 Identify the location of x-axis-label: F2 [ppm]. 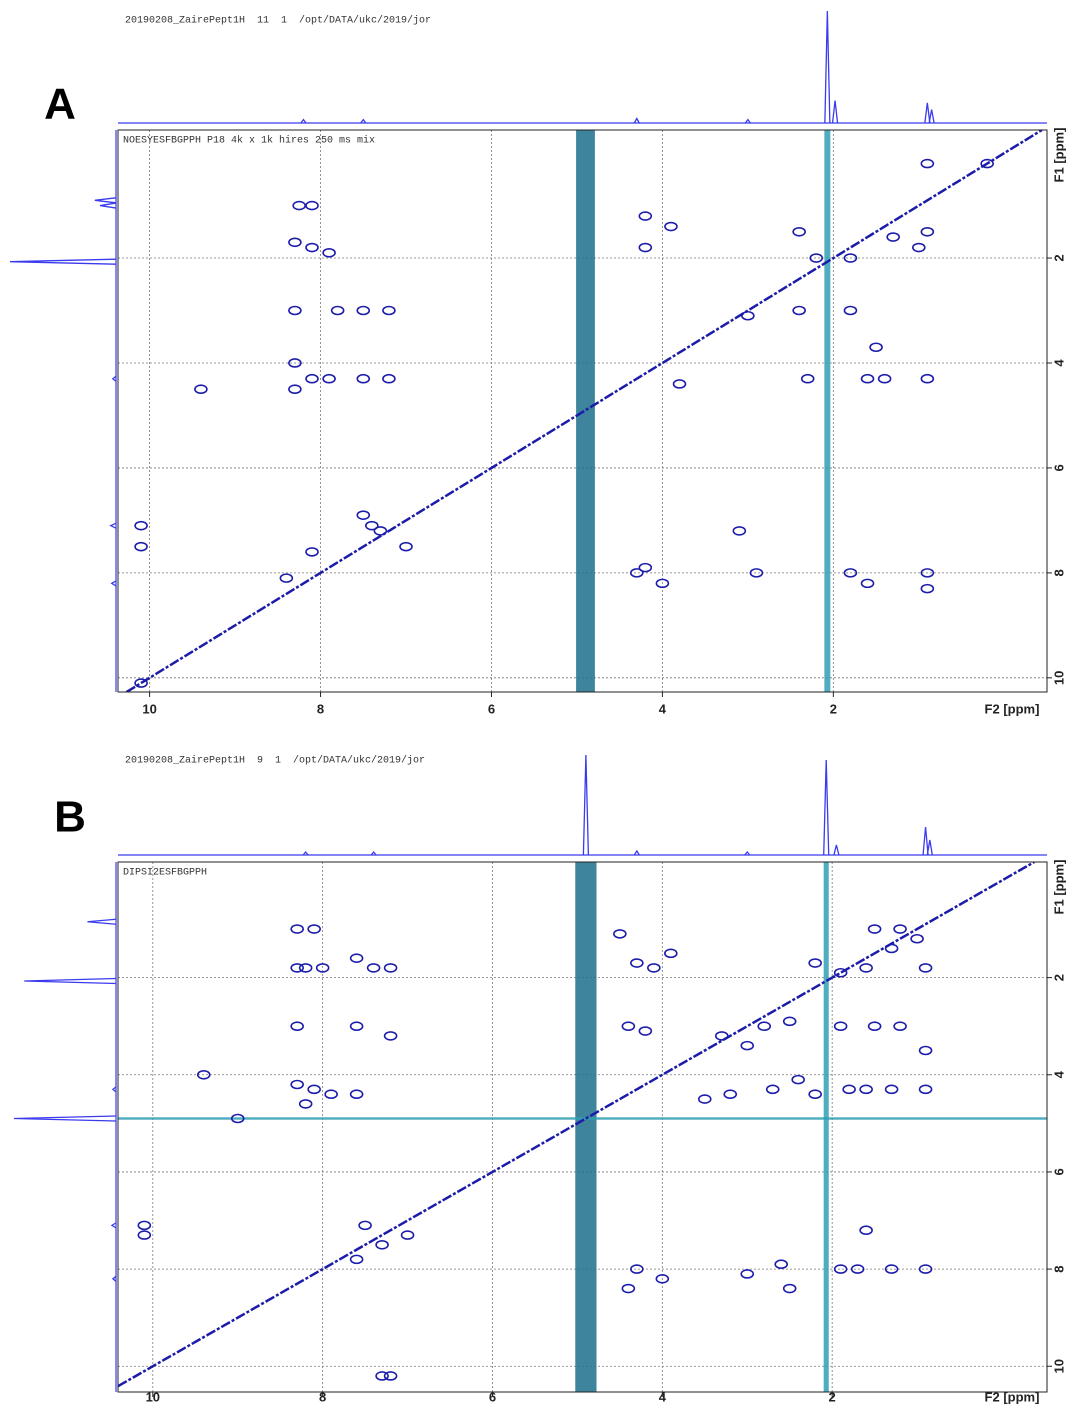
(1012, 708).